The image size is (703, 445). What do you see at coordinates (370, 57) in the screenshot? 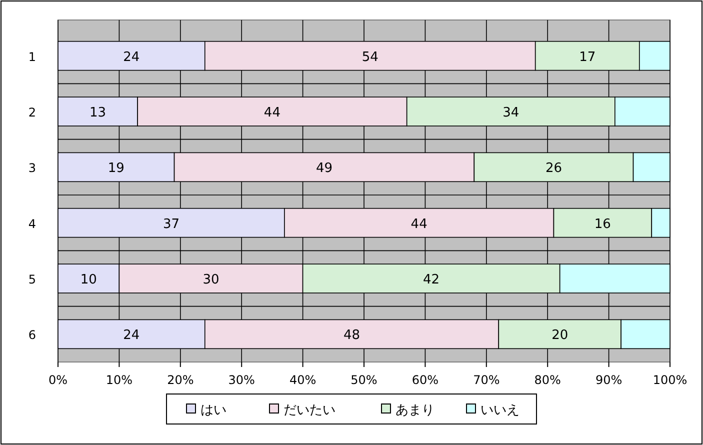
I see `data-label: 54` at bounding box center [370, 57].